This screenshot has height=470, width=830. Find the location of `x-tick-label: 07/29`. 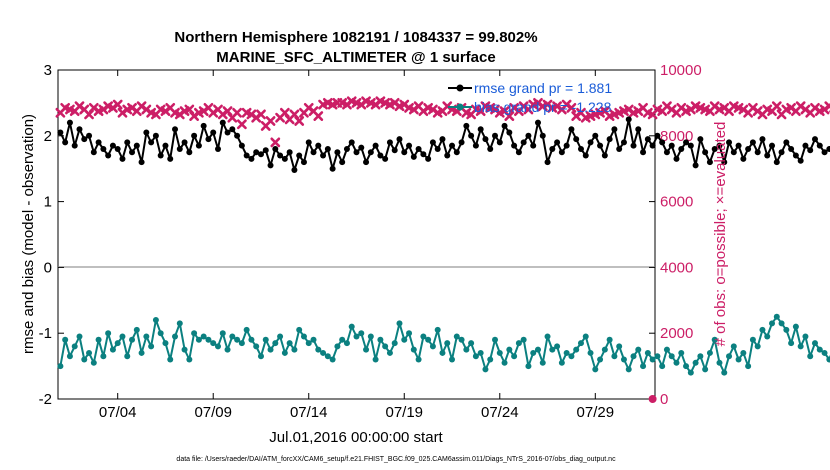

x-tick-label: 07/29 is located at coordinates (596, 412).